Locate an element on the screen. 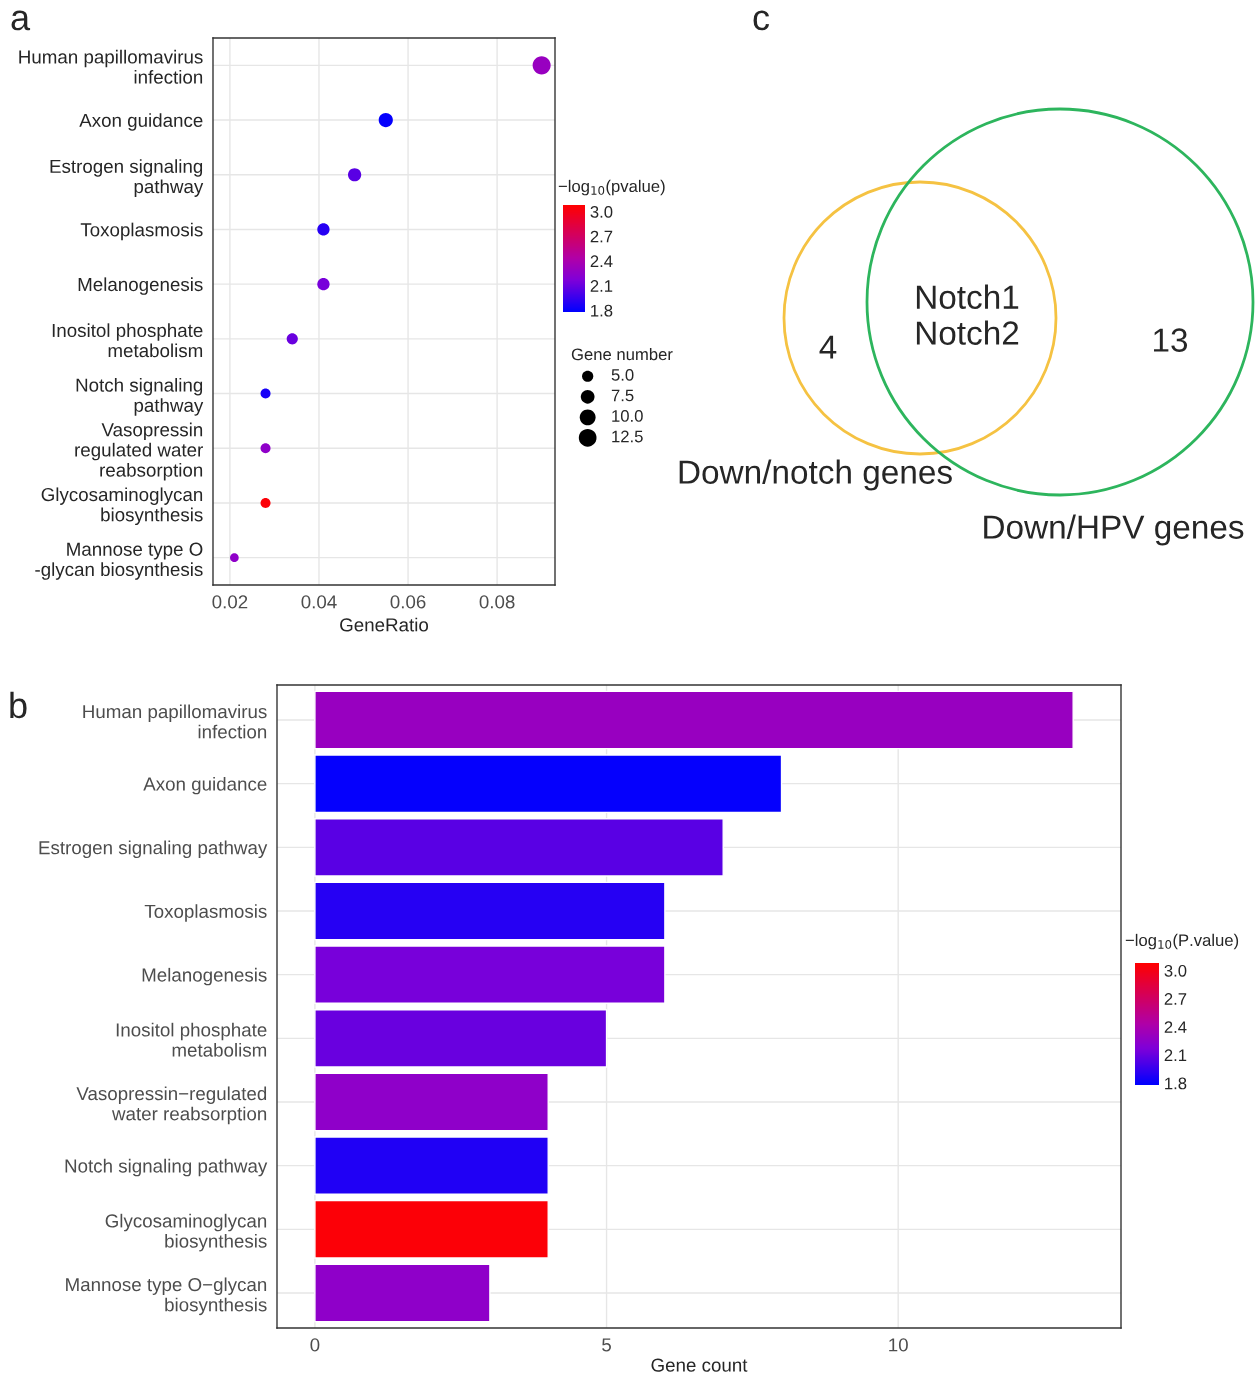 The height and width of the screenshot is (1379, 1260). x-tick-label: 0.08 is located at coordinates (497, 602).